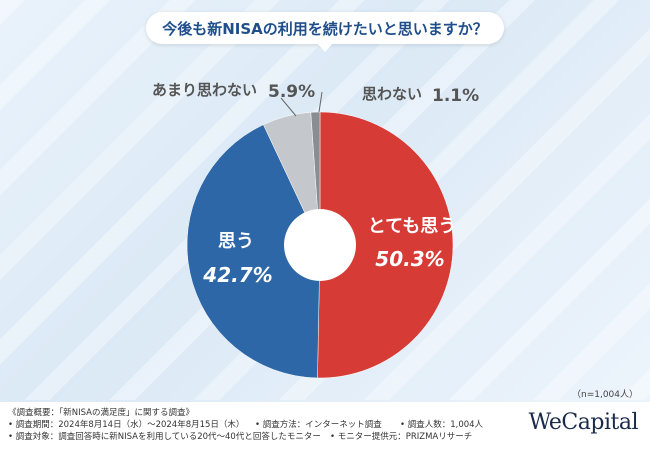  What do you see at coordinates (409, 259) in the screenshot?
I see `slice-value-very-agree: 50.3%` at bounding box center [409, 259].